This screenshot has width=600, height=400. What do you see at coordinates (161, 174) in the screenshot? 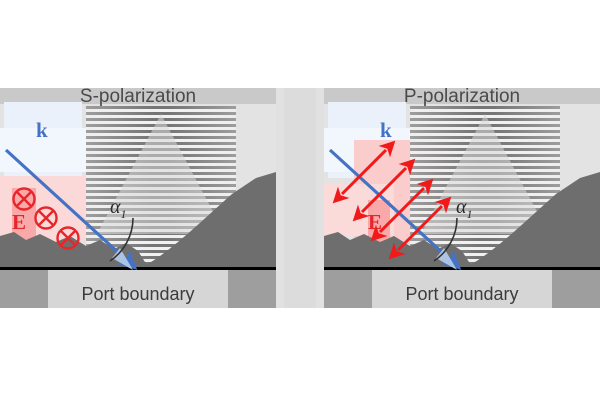
I see `pyramid-shape` at bounding box center [161, 174].